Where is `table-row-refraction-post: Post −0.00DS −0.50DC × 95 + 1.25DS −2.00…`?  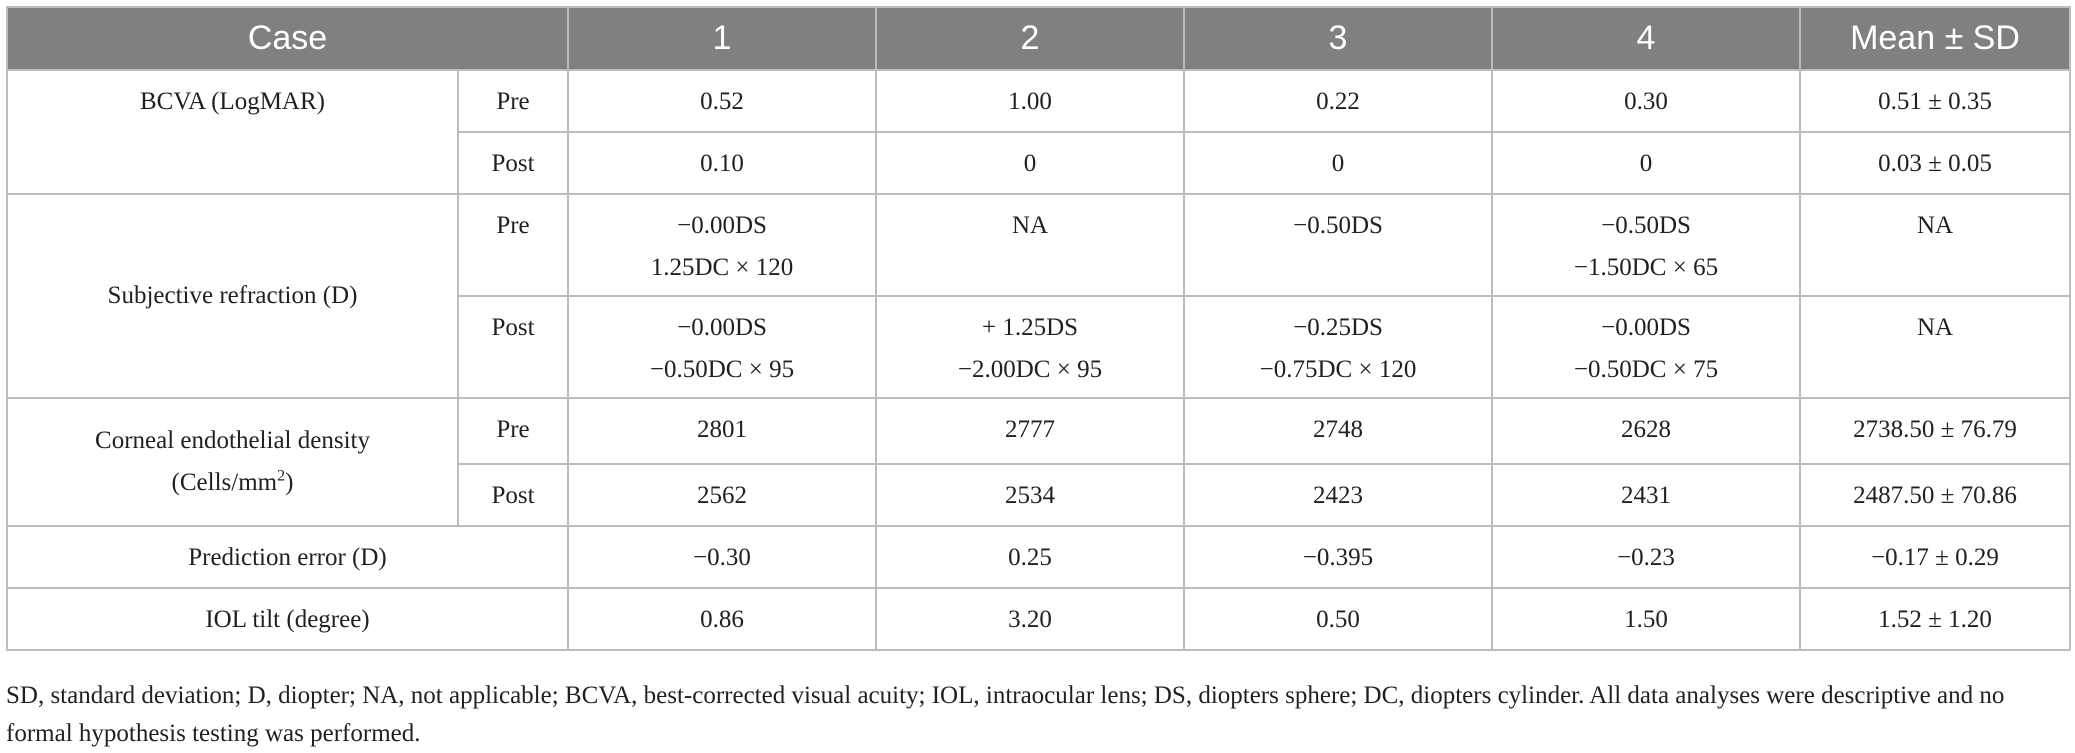 table-row-refraction-post: Post −0.00DS −0.50DC × 95 + 1.25DS −2.00… is located at coordinates (1039, 347).